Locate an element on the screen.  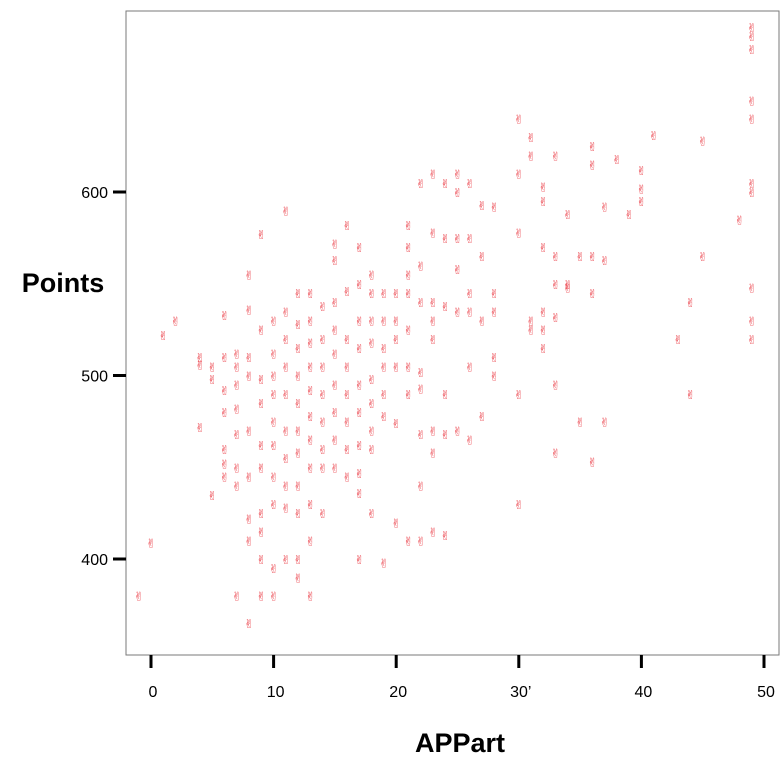
x-tick-label: 50 is located at coordinates (766, 692).